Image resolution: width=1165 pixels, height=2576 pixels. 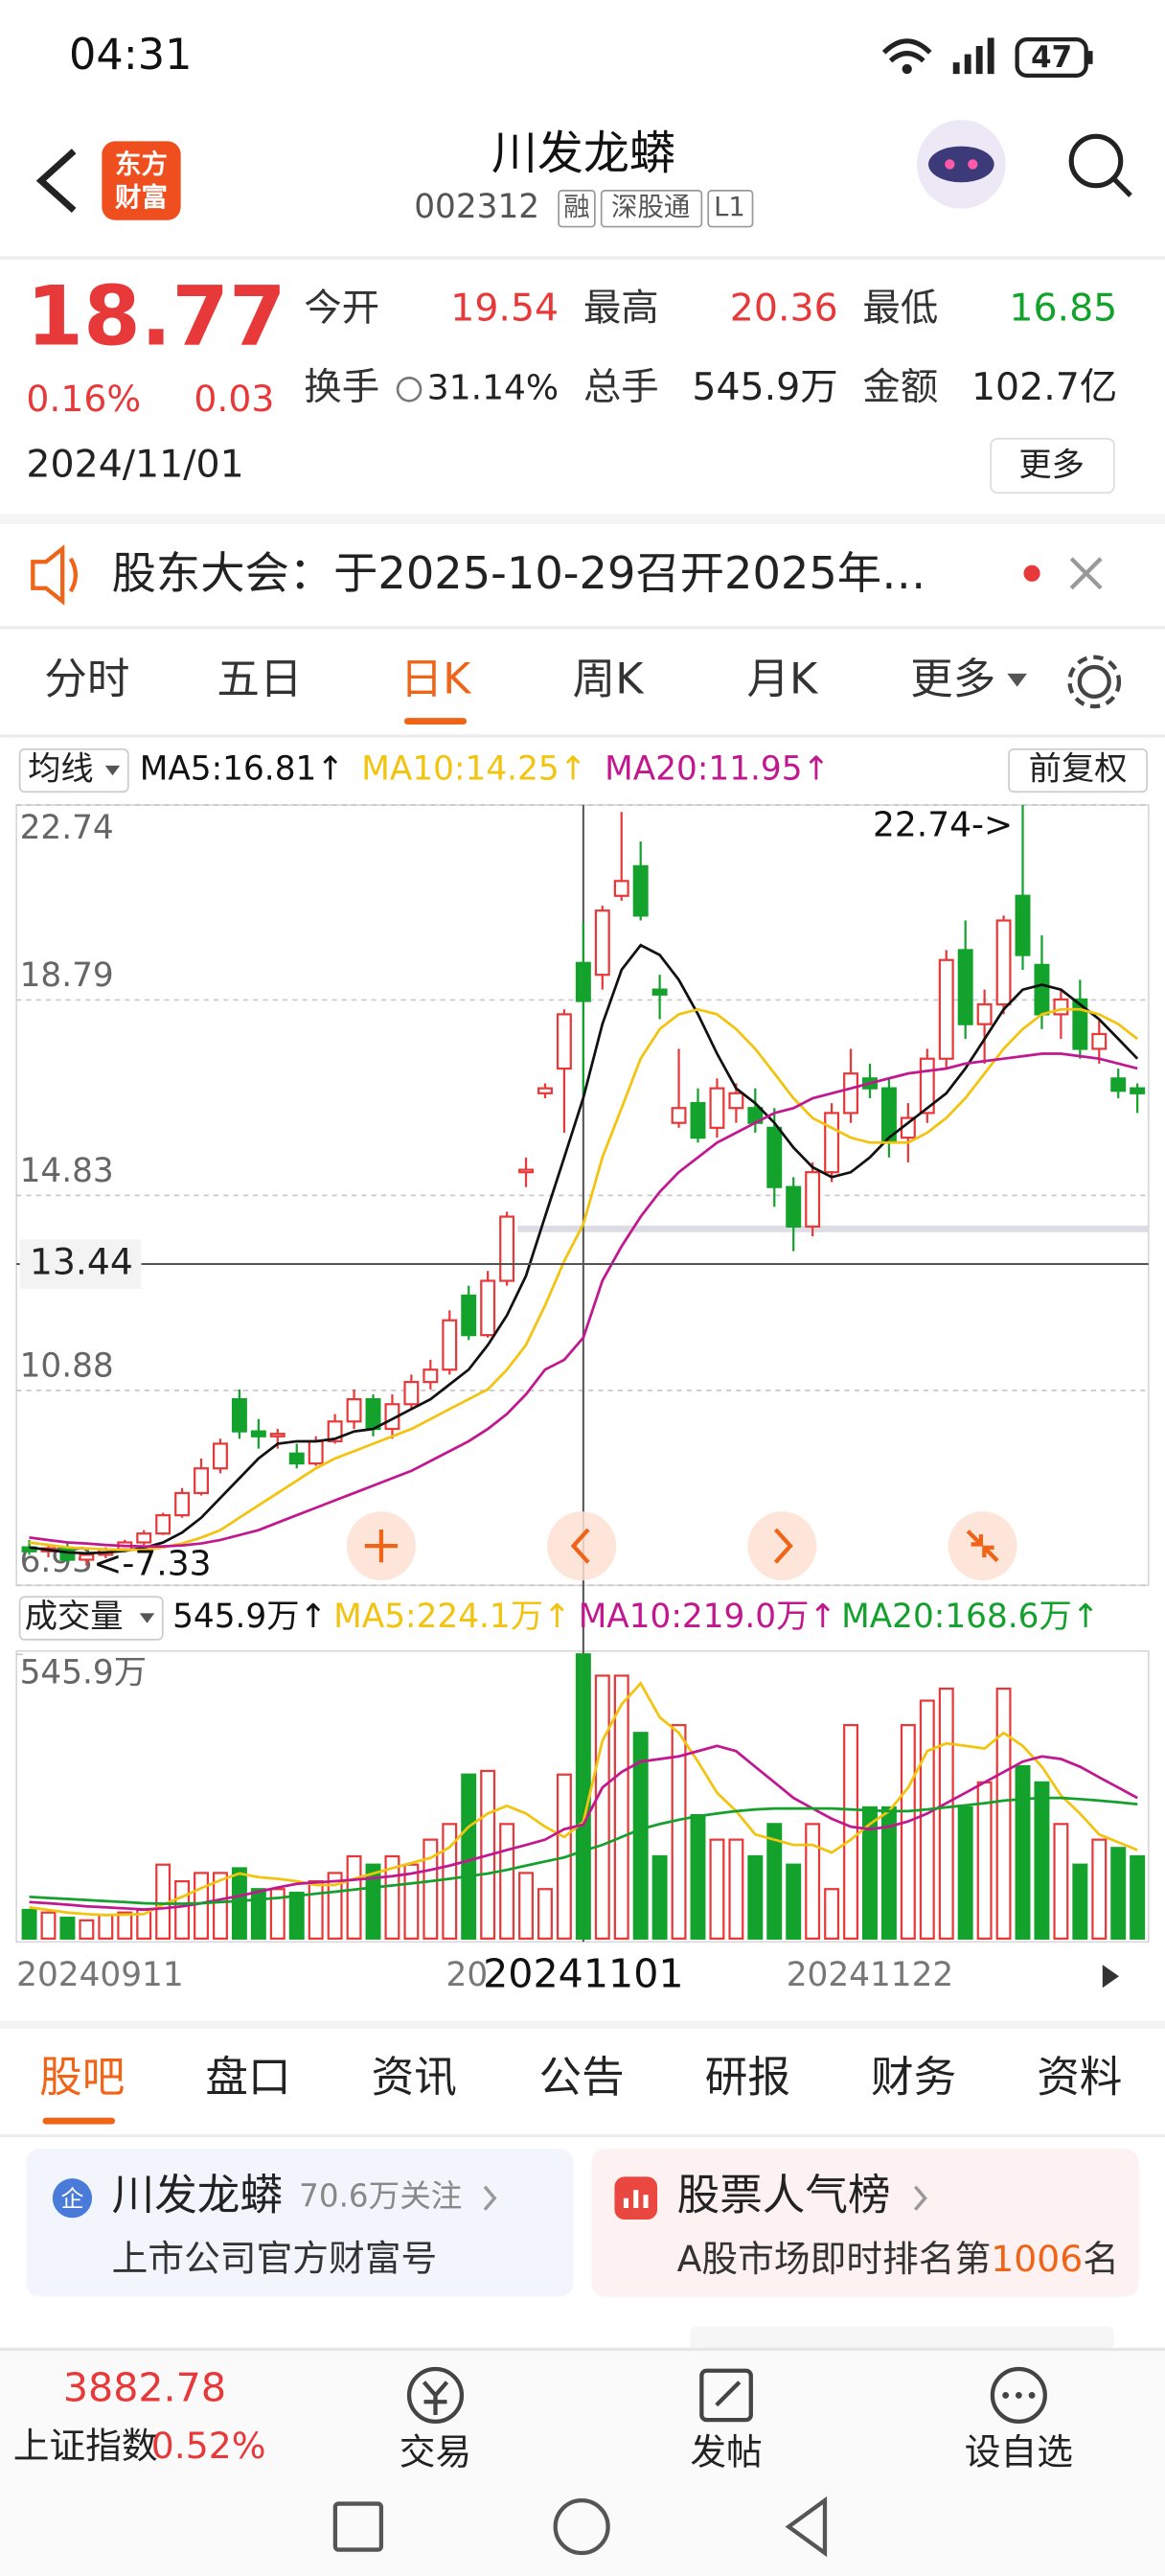 What do you see at coordinates (79, 2121) in the screenshot?
I see `tab-underline` at bounding box center [79, 2121].